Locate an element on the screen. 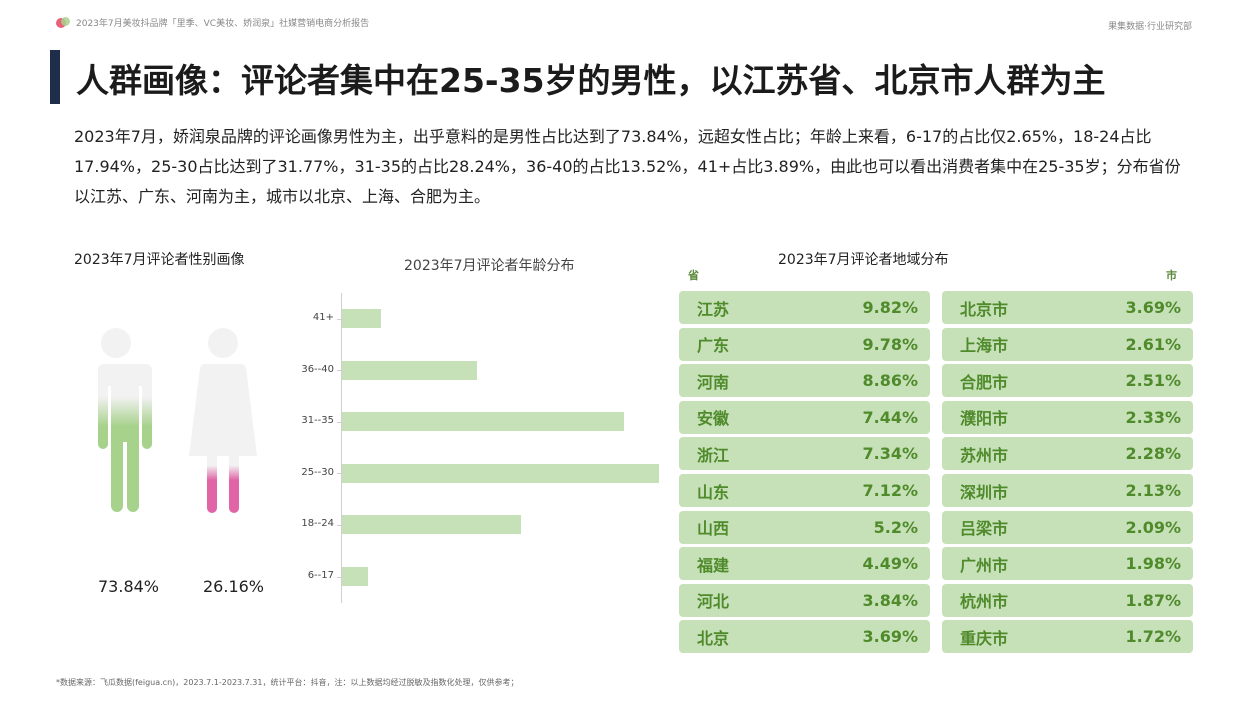  province-value: 7.12% is located at coordinates (890, 490).